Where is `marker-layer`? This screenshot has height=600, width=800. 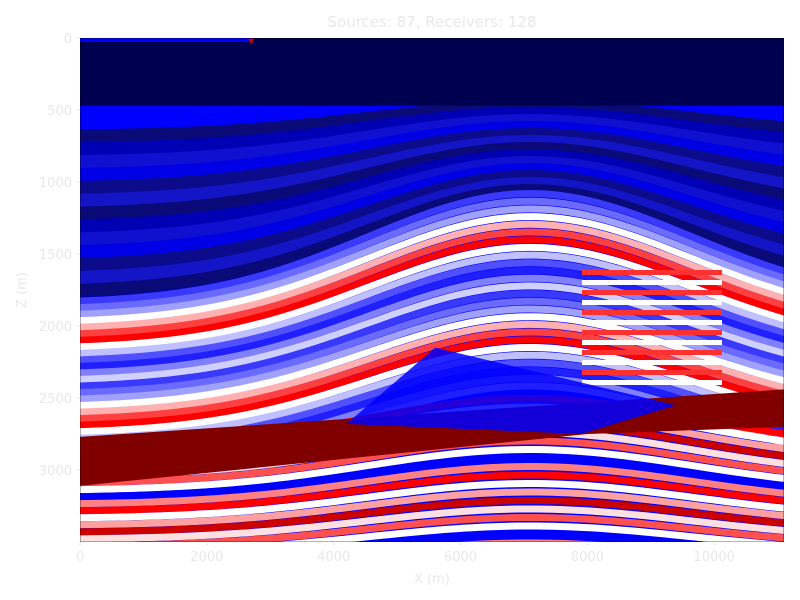 marker-layer is located at coordinates (251, 41).